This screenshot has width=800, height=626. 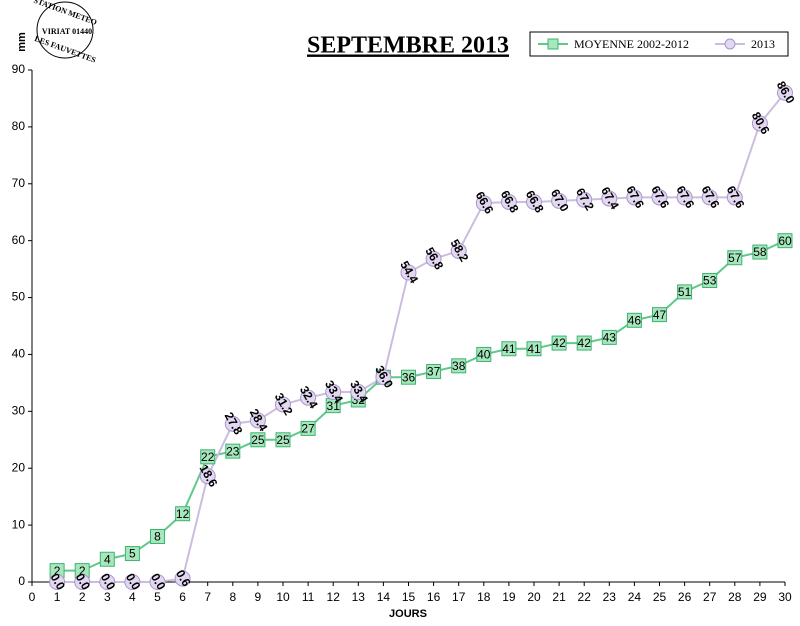 I want to click on x-tick-label: 10, so click(x=283, y=597).